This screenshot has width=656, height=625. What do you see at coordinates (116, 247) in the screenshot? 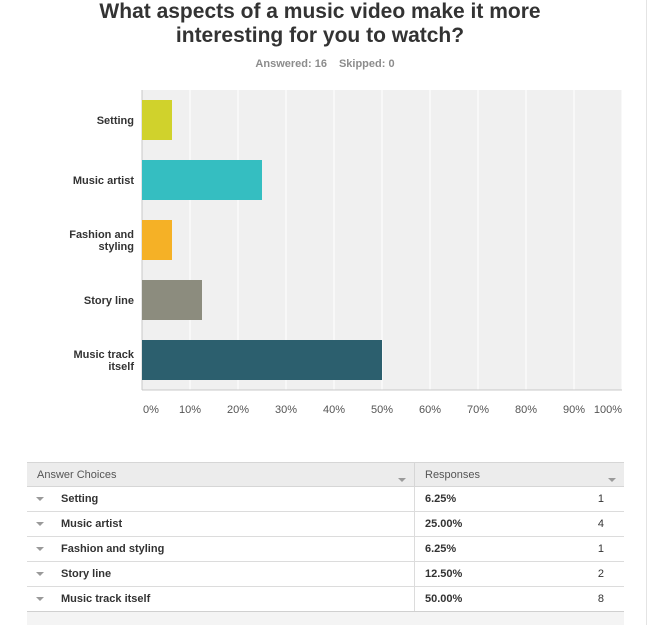
I see `category-label: styling` at bounding box center [116, 247].